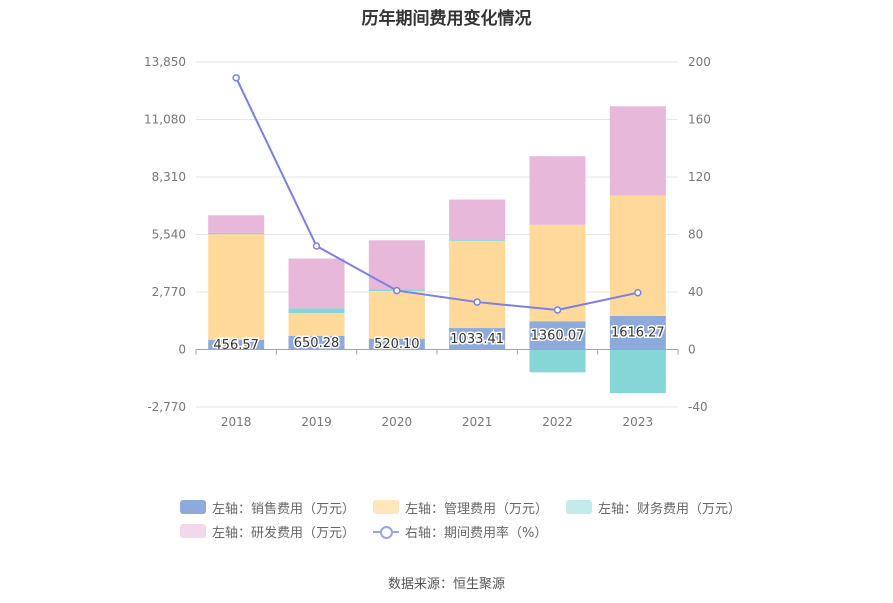 The width and height of the screenshot is (893, 603). What do you see at coordinates (477, 509) in the screenshot?
I see `legend-label-admin: 左轴：管理费用（万元）` at bounding box center [477, 509].